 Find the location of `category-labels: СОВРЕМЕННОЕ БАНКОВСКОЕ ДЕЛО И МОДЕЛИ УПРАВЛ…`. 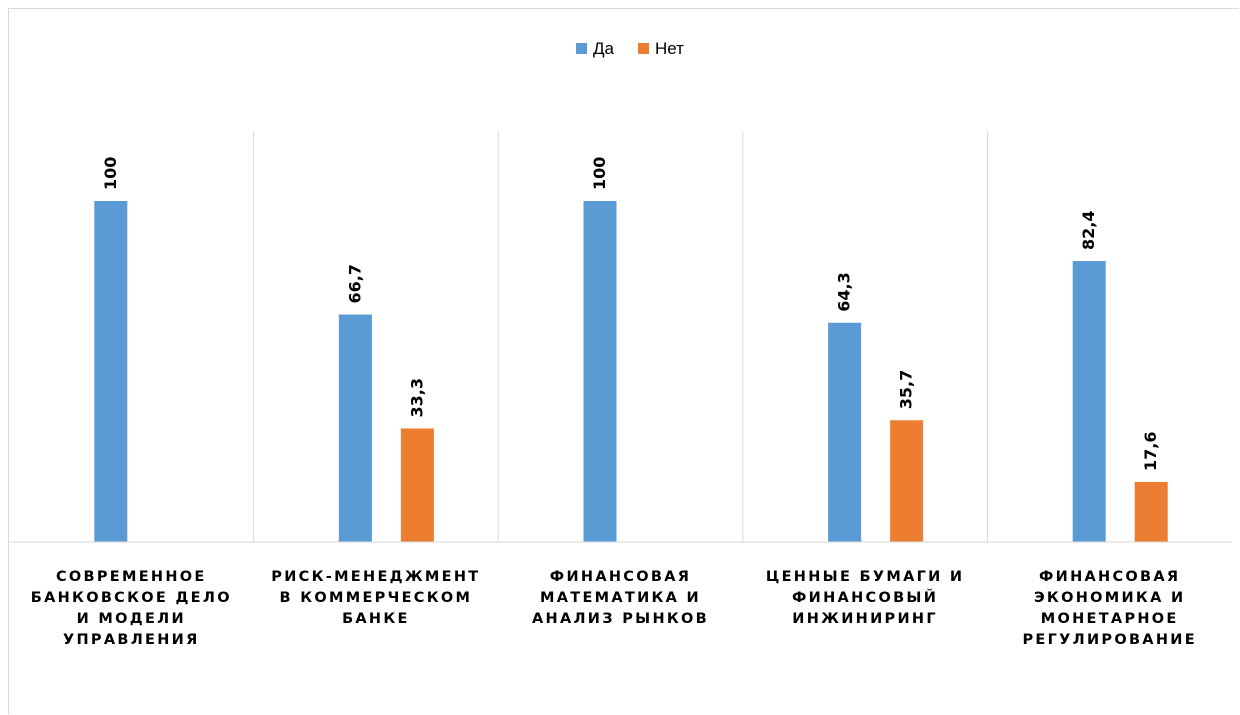

category-labels: СОВРЕМЕННОЕ БАНКОВСКОЕ ДЕЛО И МОДЕЛИ УПРАВЛ… is located at coordinates (613, 608).